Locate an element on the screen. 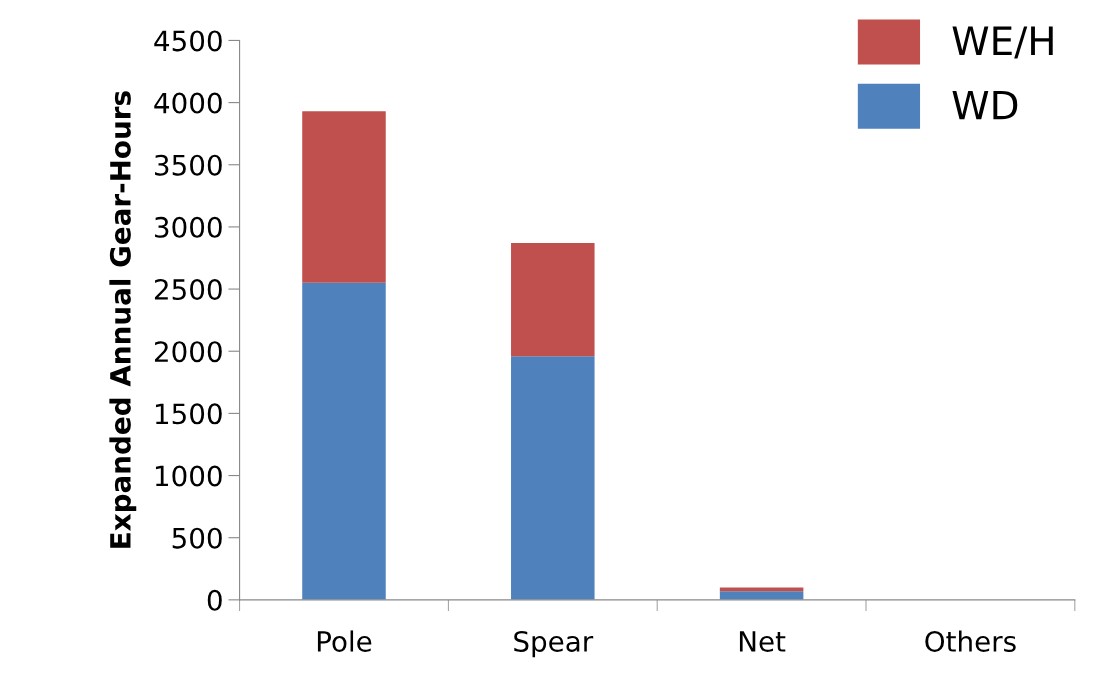 The image size is (1099, 674). y-tick-label: 3500 is located at coordinates (188, 165).